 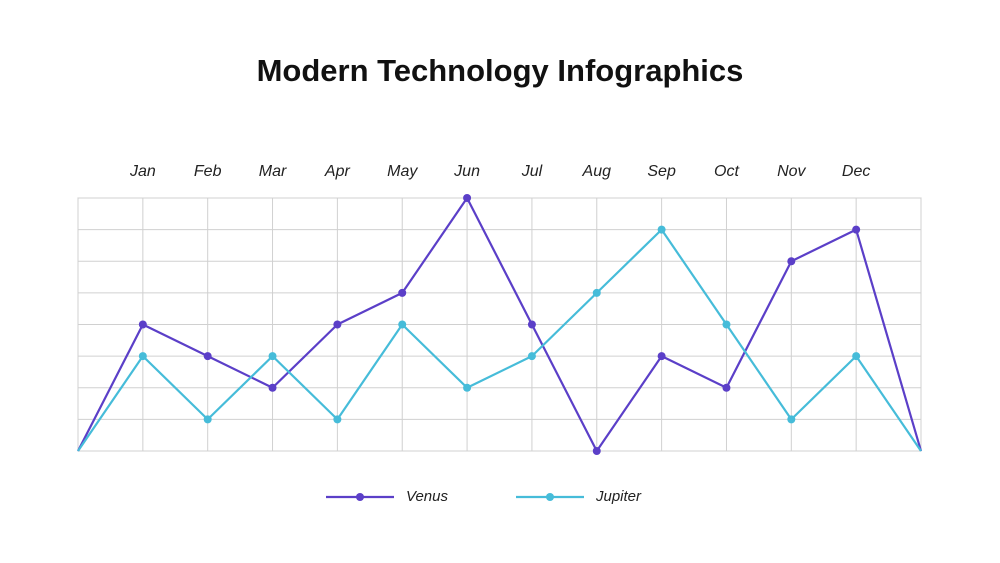 What do you see at coordinates (208, 171) in the screenshot?
I see `x-tick-label: Feb` at bounding box center [208, 171].